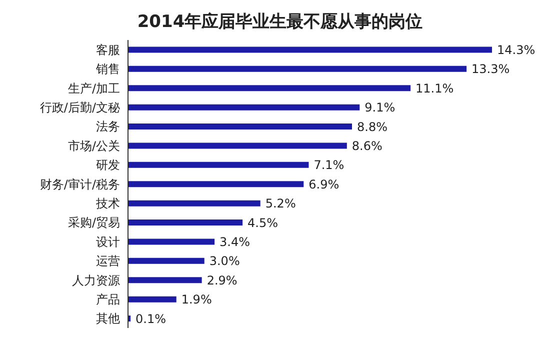  What do you see at coordinates (108, 299) in the screenshot?
I see `y-tick-label: 产品` at bounding box center [108, 299].